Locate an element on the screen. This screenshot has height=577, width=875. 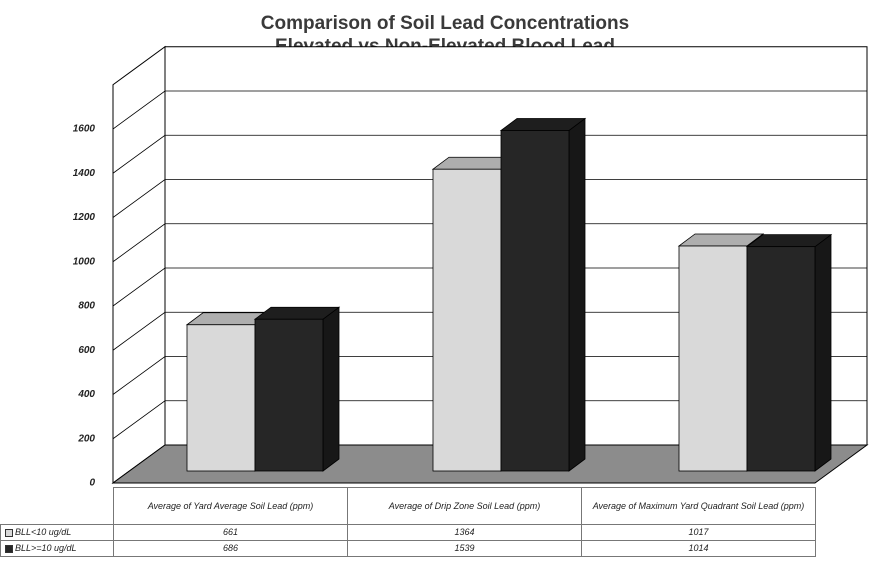
y-tick-label: 1000 is located at coordinates (84, 261).